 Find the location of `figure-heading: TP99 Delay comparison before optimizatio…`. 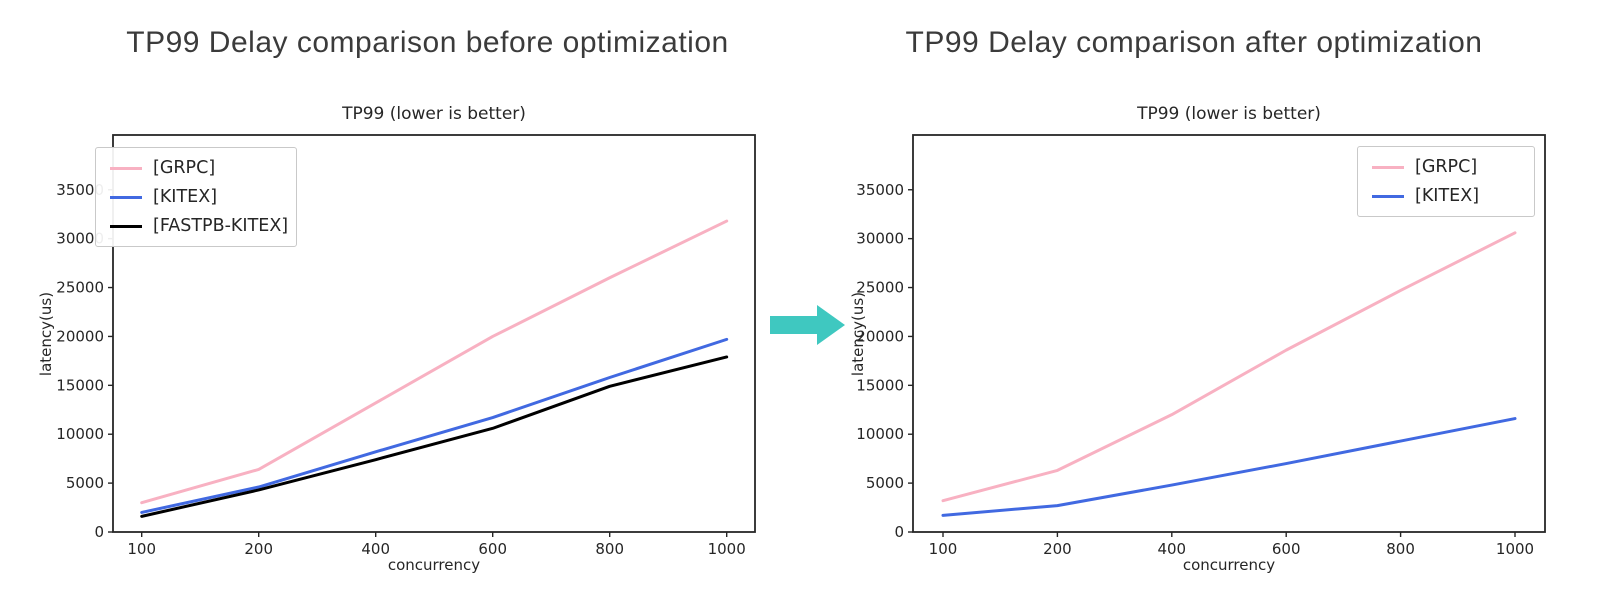

figure-heading: TP99 Delay comparison before optimizatio… is located at coordinates (427, 42).